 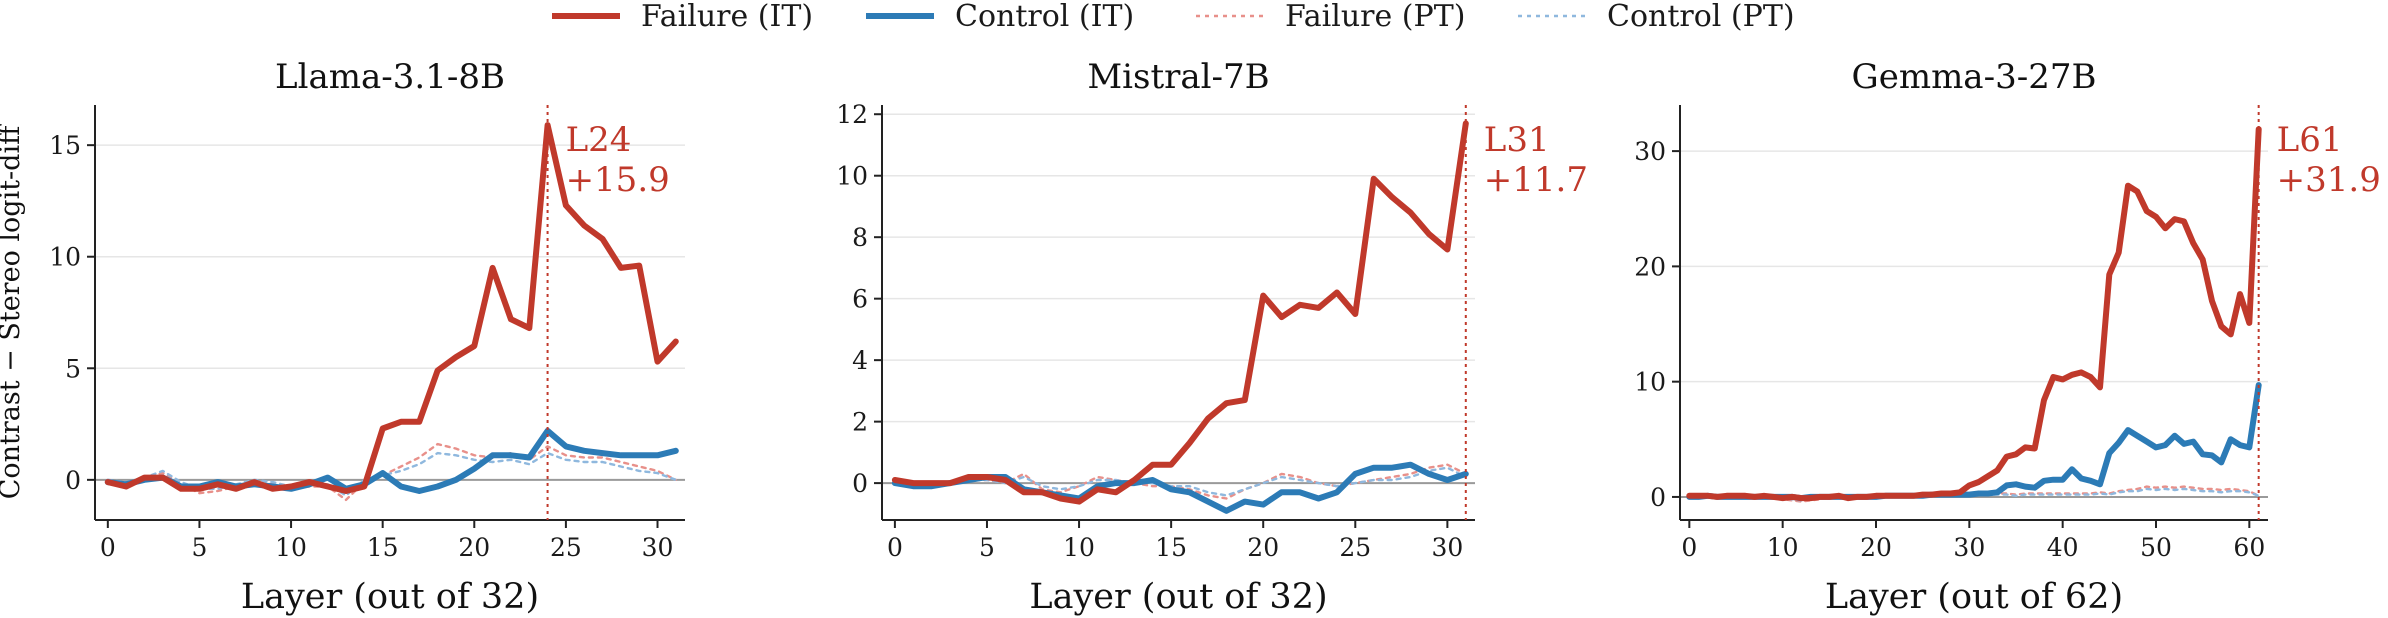 What do you see at coordinates (2063, 547) in the screenshot?
I see `x-tick-label: 40` at bounding box center [2063, 547].